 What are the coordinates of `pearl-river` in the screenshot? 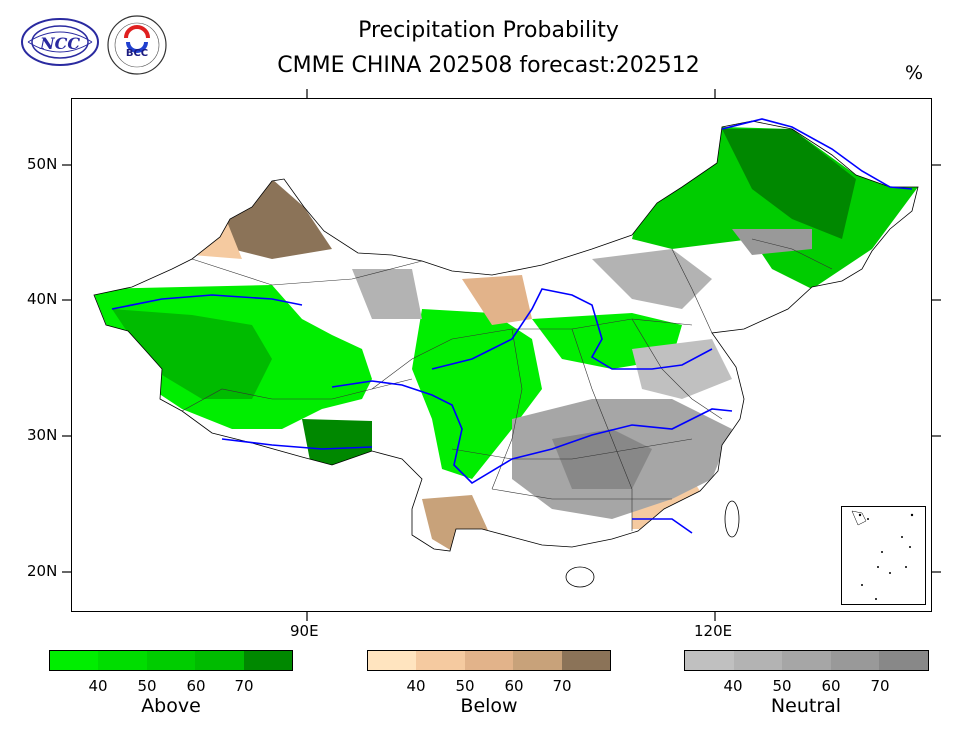 It's located at (662, 526).